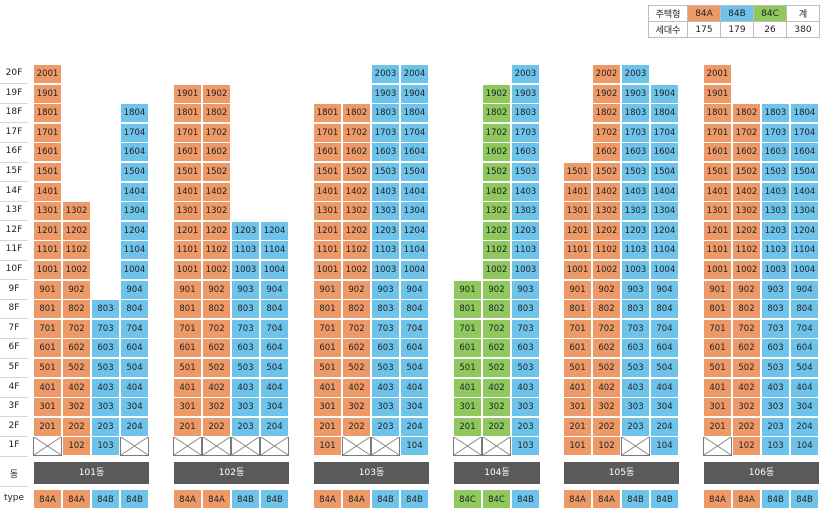 The height and width of the screenshot is (512, 820). What do you see at coordinates (577, 348) in the screenshot?
I see `unit-cell: 601` at bounding box center [577, 348].